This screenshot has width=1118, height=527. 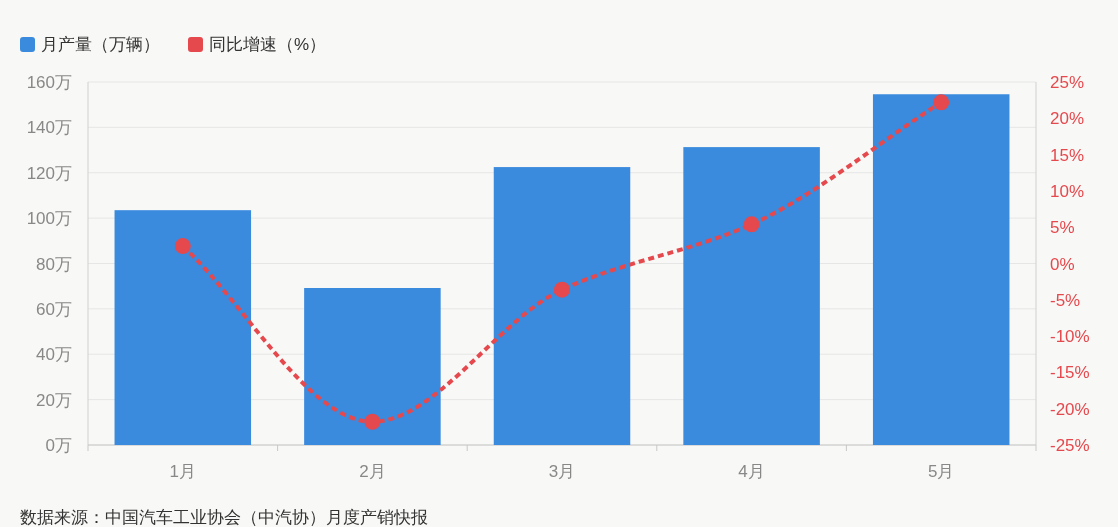 I want to click on x-tick-label: 4月, so click(x=751, y=471).